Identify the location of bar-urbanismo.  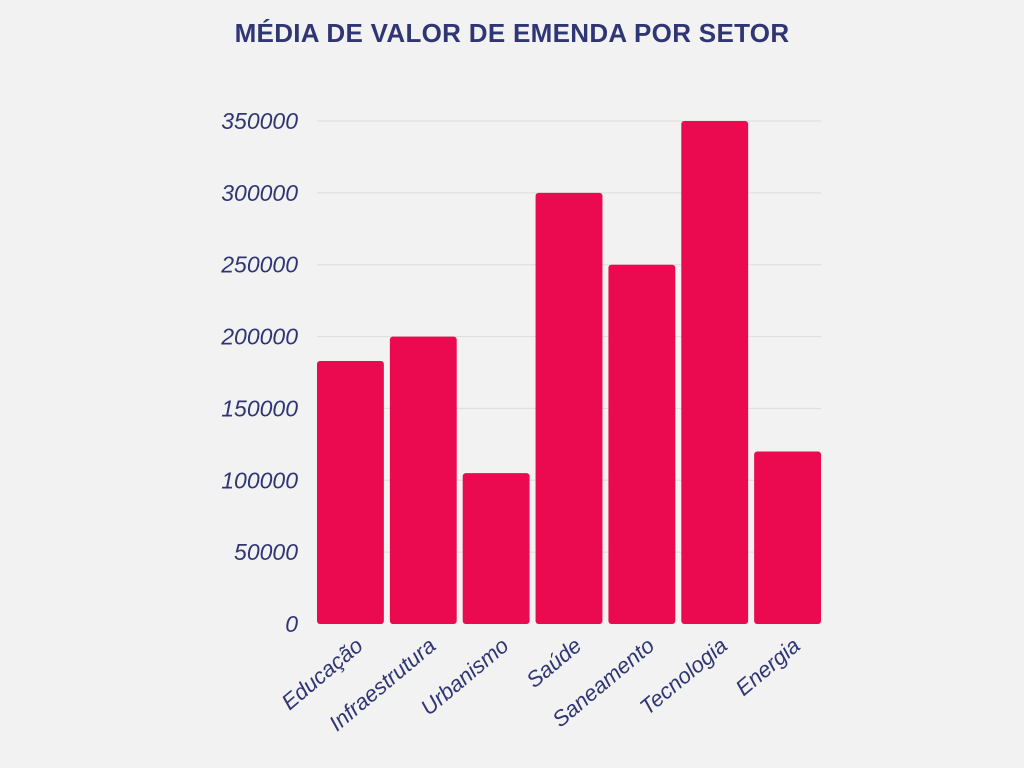
(496, 548).